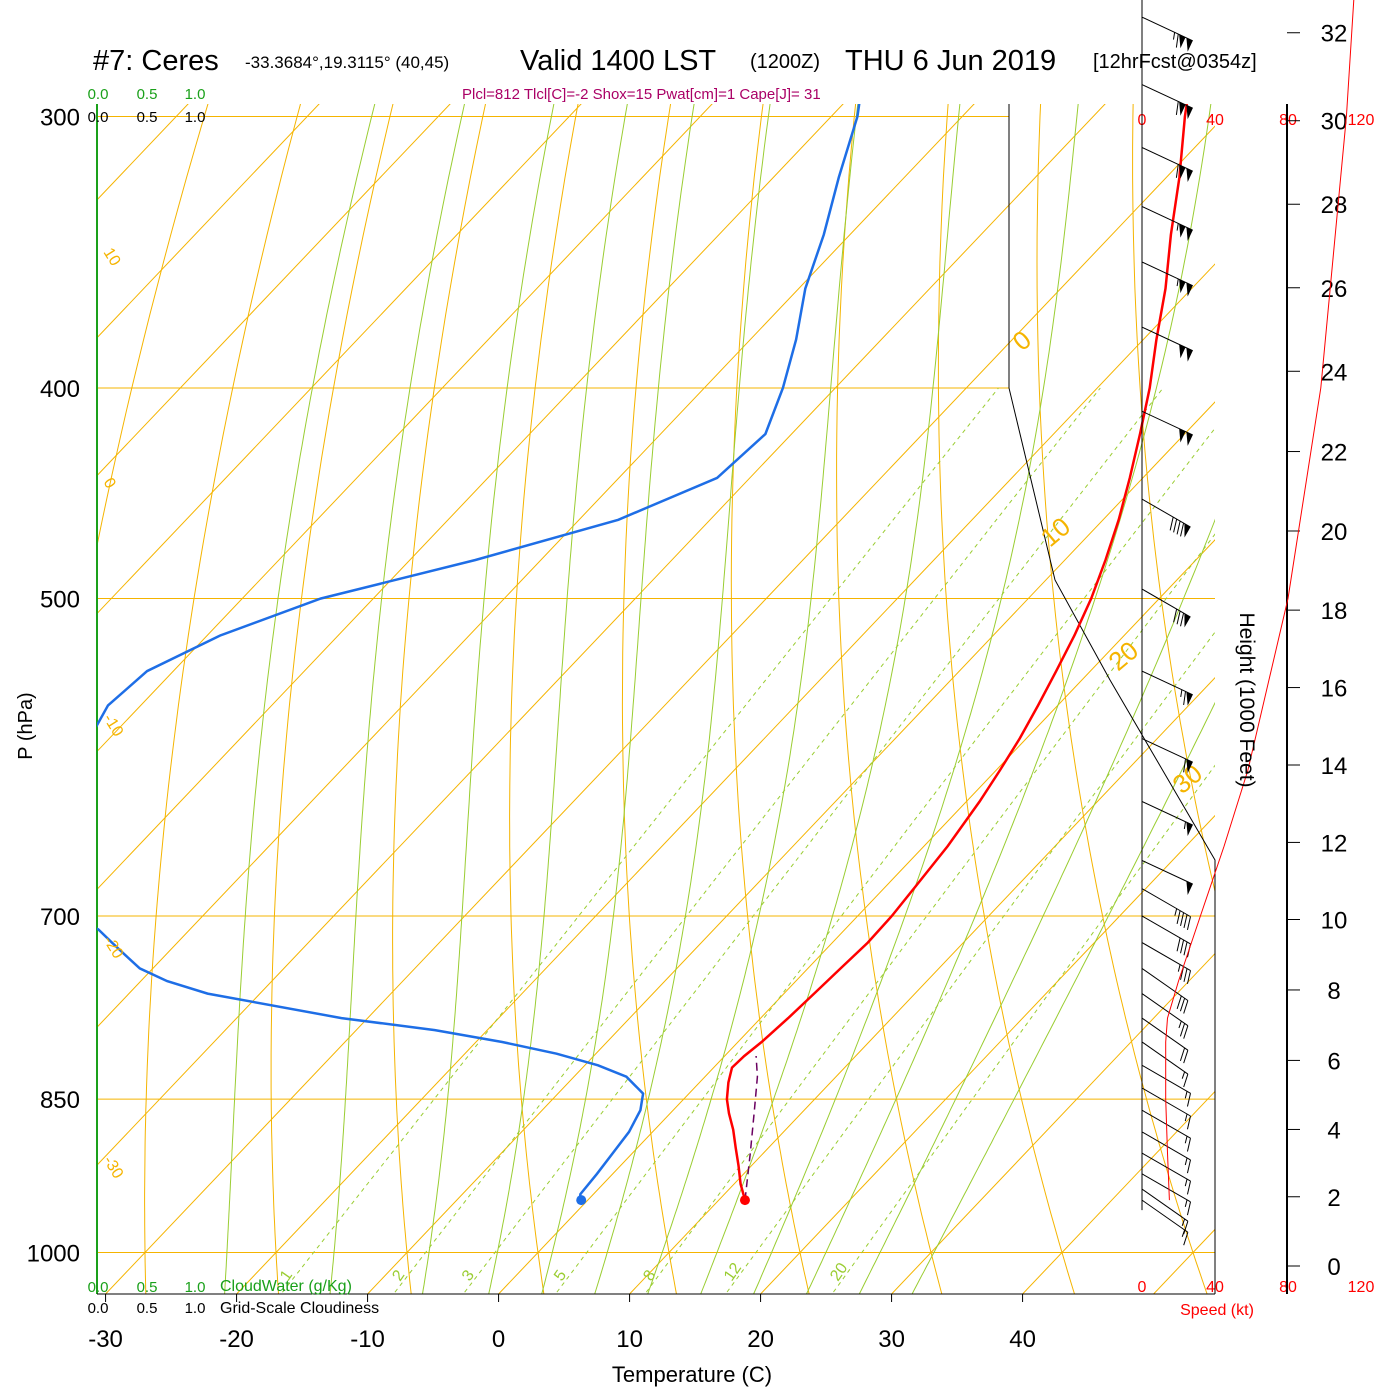  Describe the element at coordinates (98, 1308) in the screenshot. I see `cloudiness-scale-label: 0.0` at that location.